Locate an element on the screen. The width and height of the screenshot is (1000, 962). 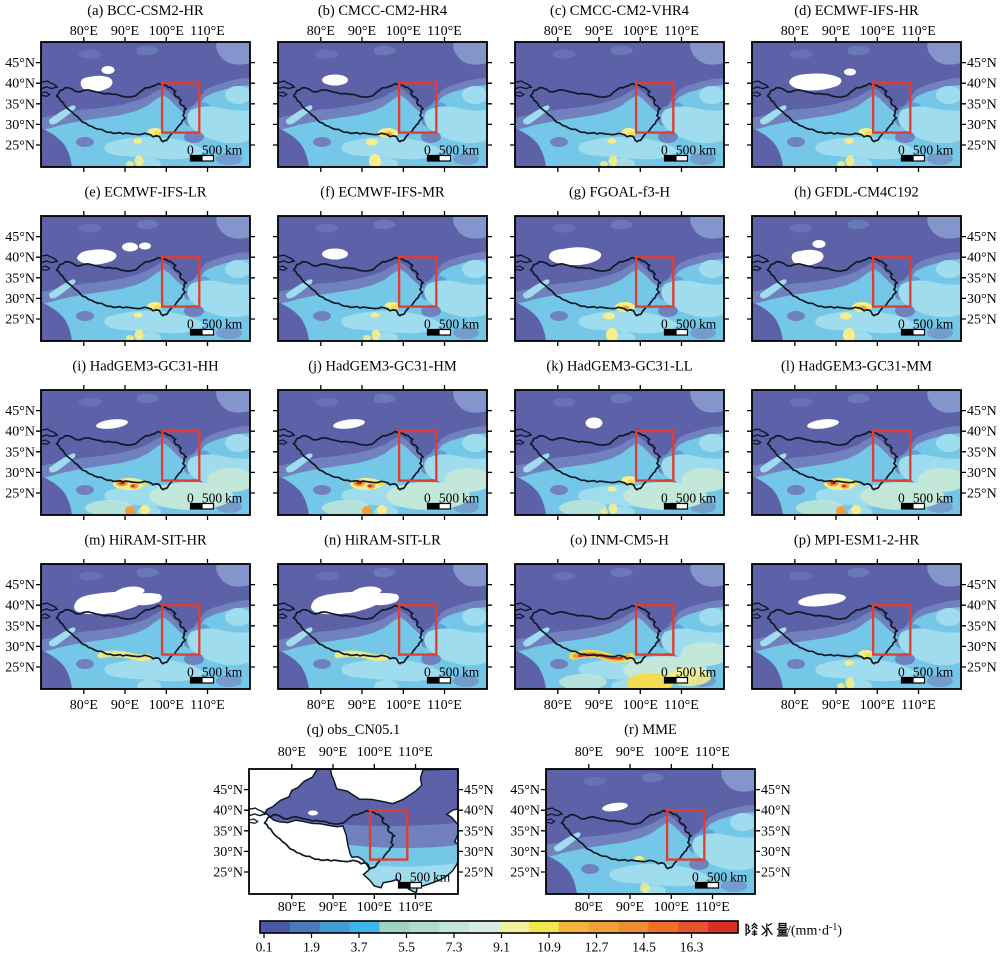
svg-text: 9.1 is located at coordinates (501, 947).